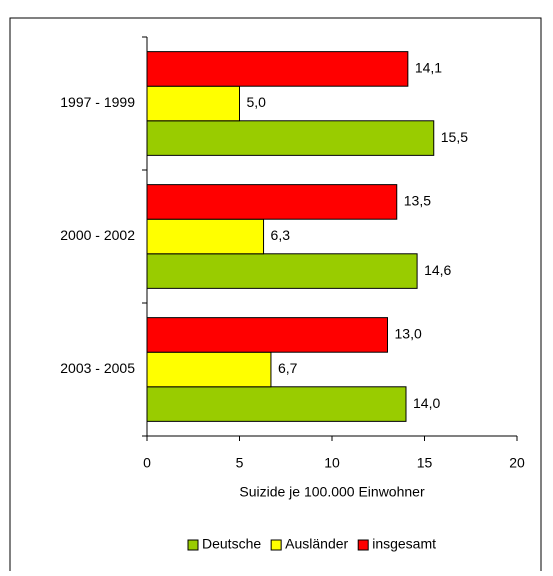 Image resolution: width=553 pixels, height=576 pixels. What do you see at coordinates (454, 137) in the screenshot?
I see `value-label: 15,5` at bounding box center [454, 137].